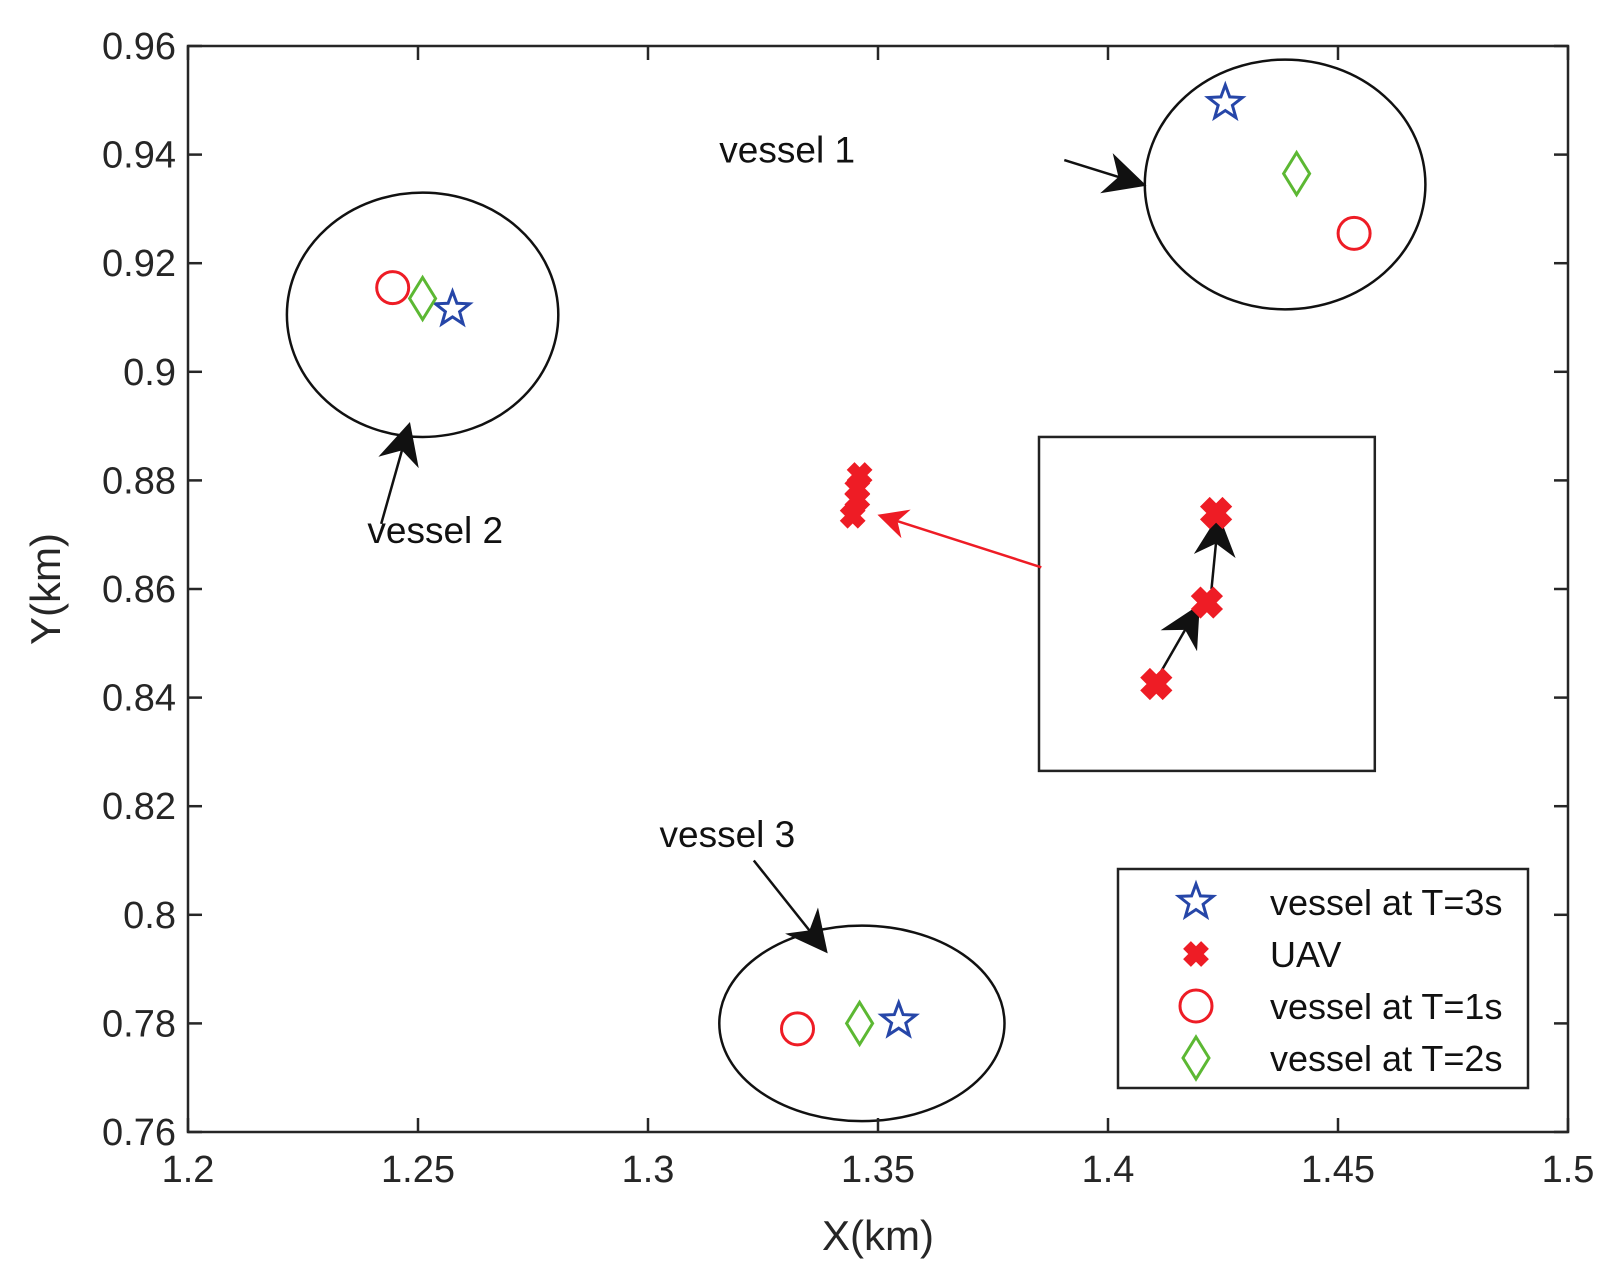  Describe the element at coordinates (139, 1133) in the screenshot. I see `y-tick-label: 0.76` at that location.